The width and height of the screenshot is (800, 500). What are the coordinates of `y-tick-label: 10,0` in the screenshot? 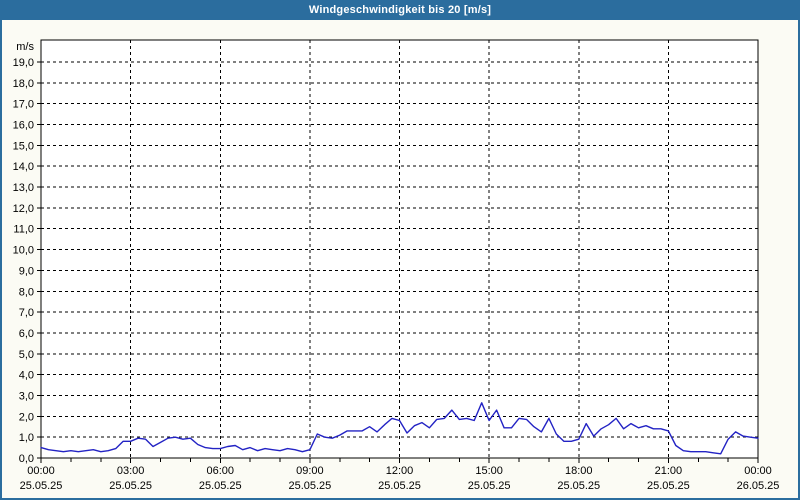 It's located at (23, 251).